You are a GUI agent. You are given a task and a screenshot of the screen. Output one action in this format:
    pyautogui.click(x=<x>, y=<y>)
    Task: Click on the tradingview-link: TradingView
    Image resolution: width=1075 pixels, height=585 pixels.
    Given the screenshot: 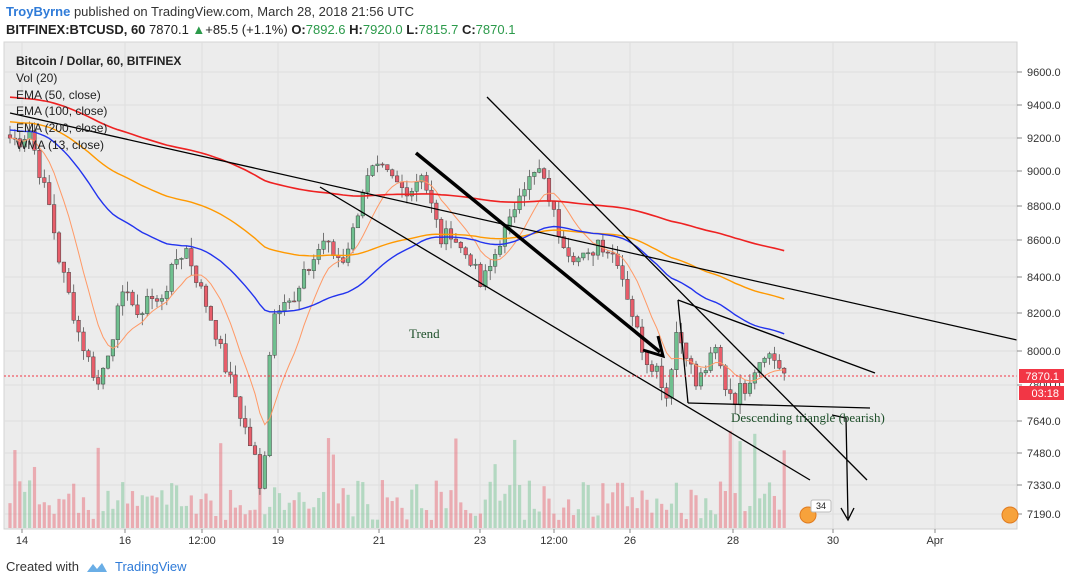 What is the action you would take?
    pyautogui.click(x=150, y=566)
    